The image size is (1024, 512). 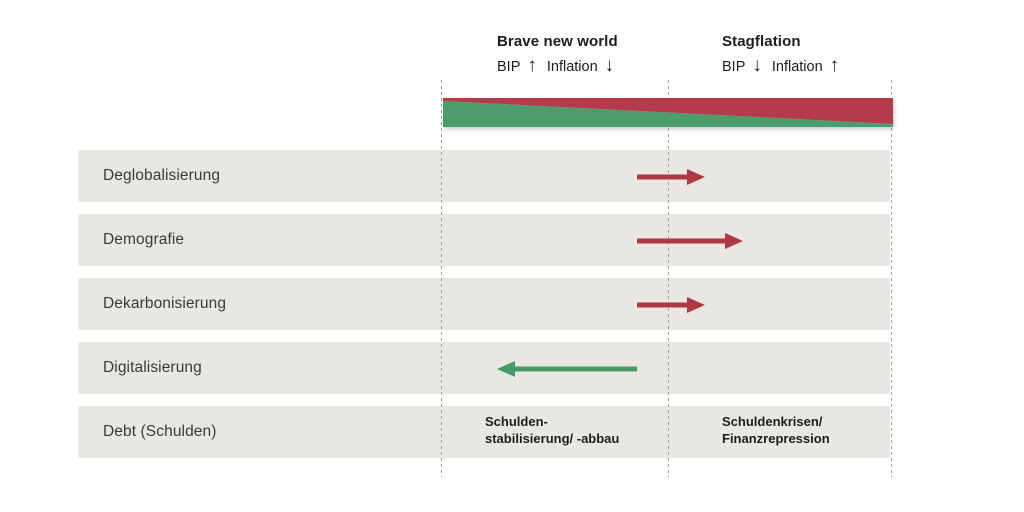 I want to click on dashed-guide-middle, so click(x=668, y=278).